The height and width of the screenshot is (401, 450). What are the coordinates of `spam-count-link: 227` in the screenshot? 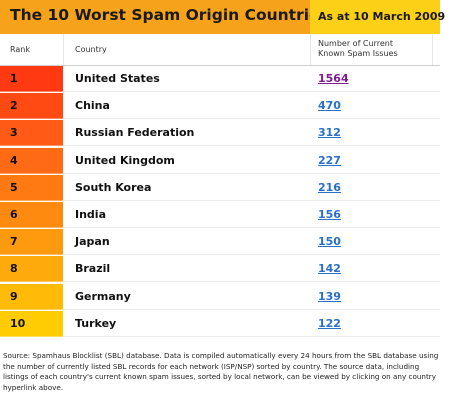 It's located at (329, 160).